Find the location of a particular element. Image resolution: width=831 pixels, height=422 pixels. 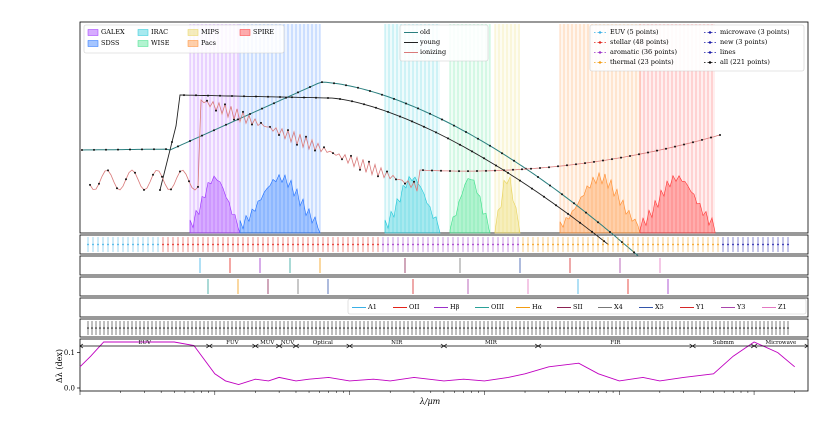

filter-legend-entry-swatch is located at coordinates (93, 32).